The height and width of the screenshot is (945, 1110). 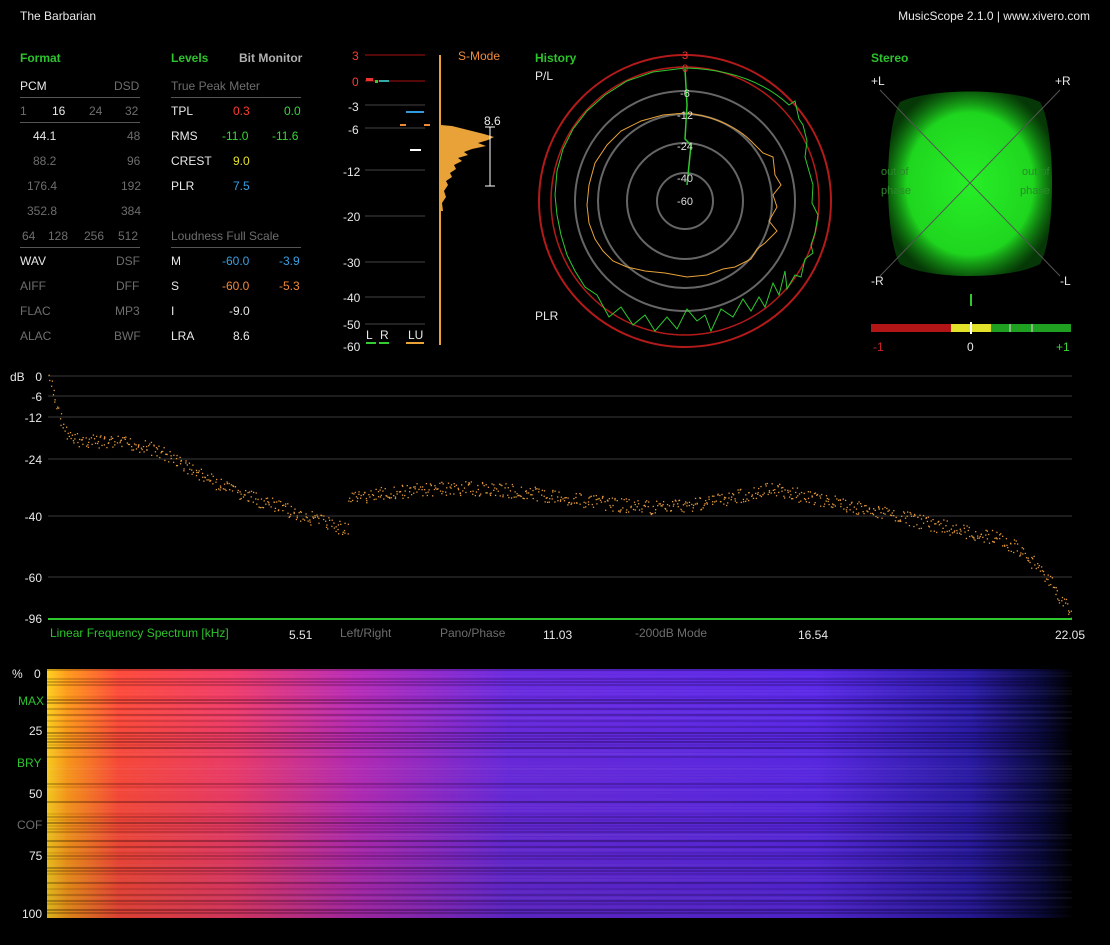 I want to click on codec-dff: DFF, so click(x=128, y=286).